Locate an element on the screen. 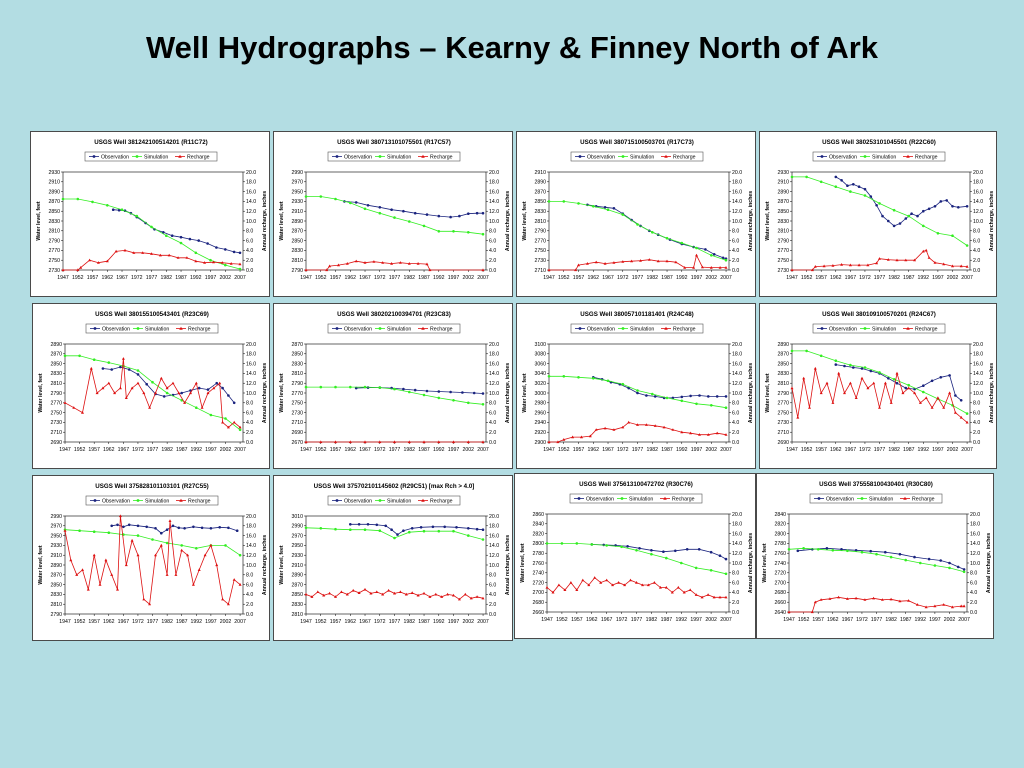 Image resolution: width=1024 pixels, height=768 pixels. legend-label: Simulation is located at coordinates (157, 502).